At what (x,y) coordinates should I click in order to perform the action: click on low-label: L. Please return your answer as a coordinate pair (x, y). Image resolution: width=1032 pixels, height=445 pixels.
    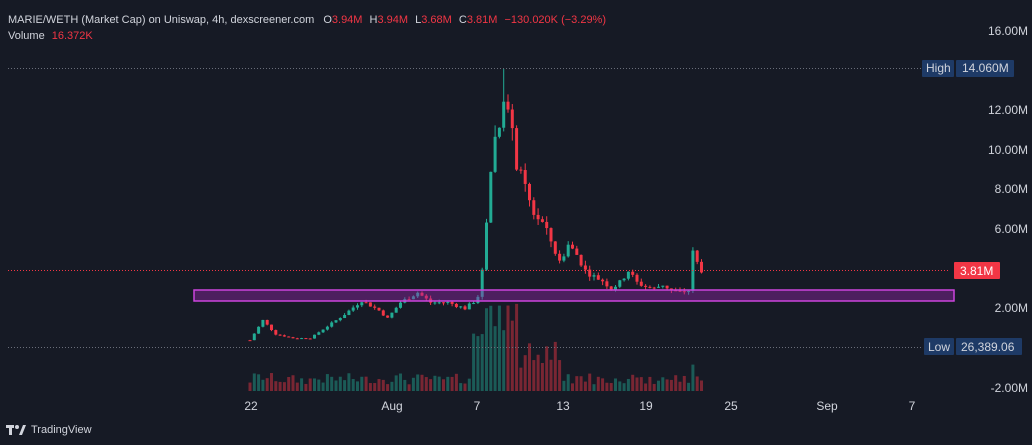
    Looking at the image, I should click on (418, 20).